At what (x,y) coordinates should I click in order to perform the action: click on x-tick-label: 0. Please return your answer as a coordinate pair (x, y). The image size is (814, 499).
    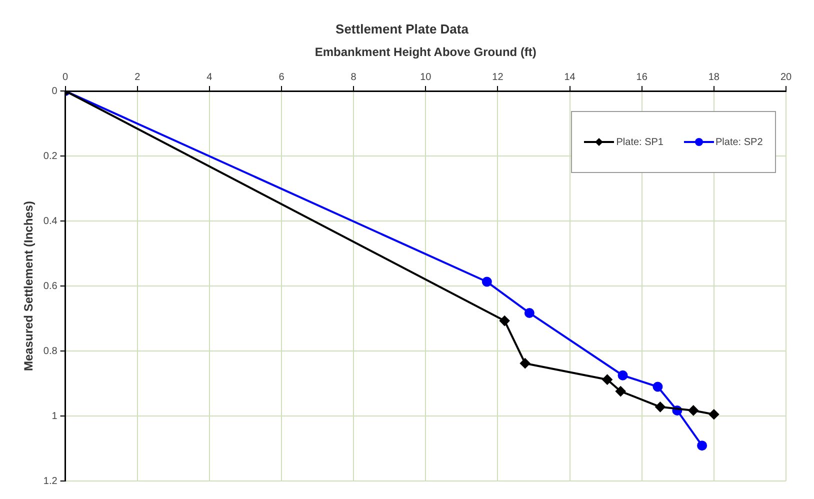
    Looking at the image, I should click on (65, 77).